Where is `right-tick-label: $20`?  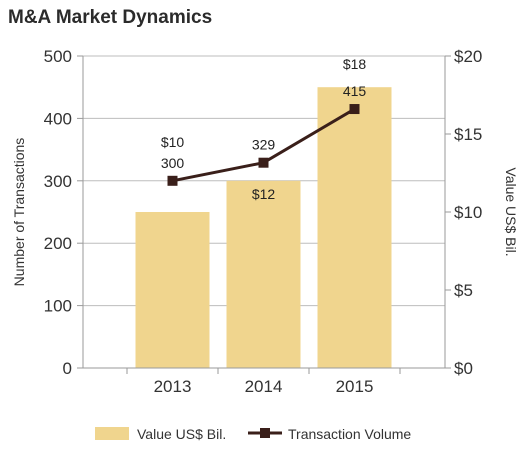
right-tick-label: $20 is located at coordinates (468, 56).